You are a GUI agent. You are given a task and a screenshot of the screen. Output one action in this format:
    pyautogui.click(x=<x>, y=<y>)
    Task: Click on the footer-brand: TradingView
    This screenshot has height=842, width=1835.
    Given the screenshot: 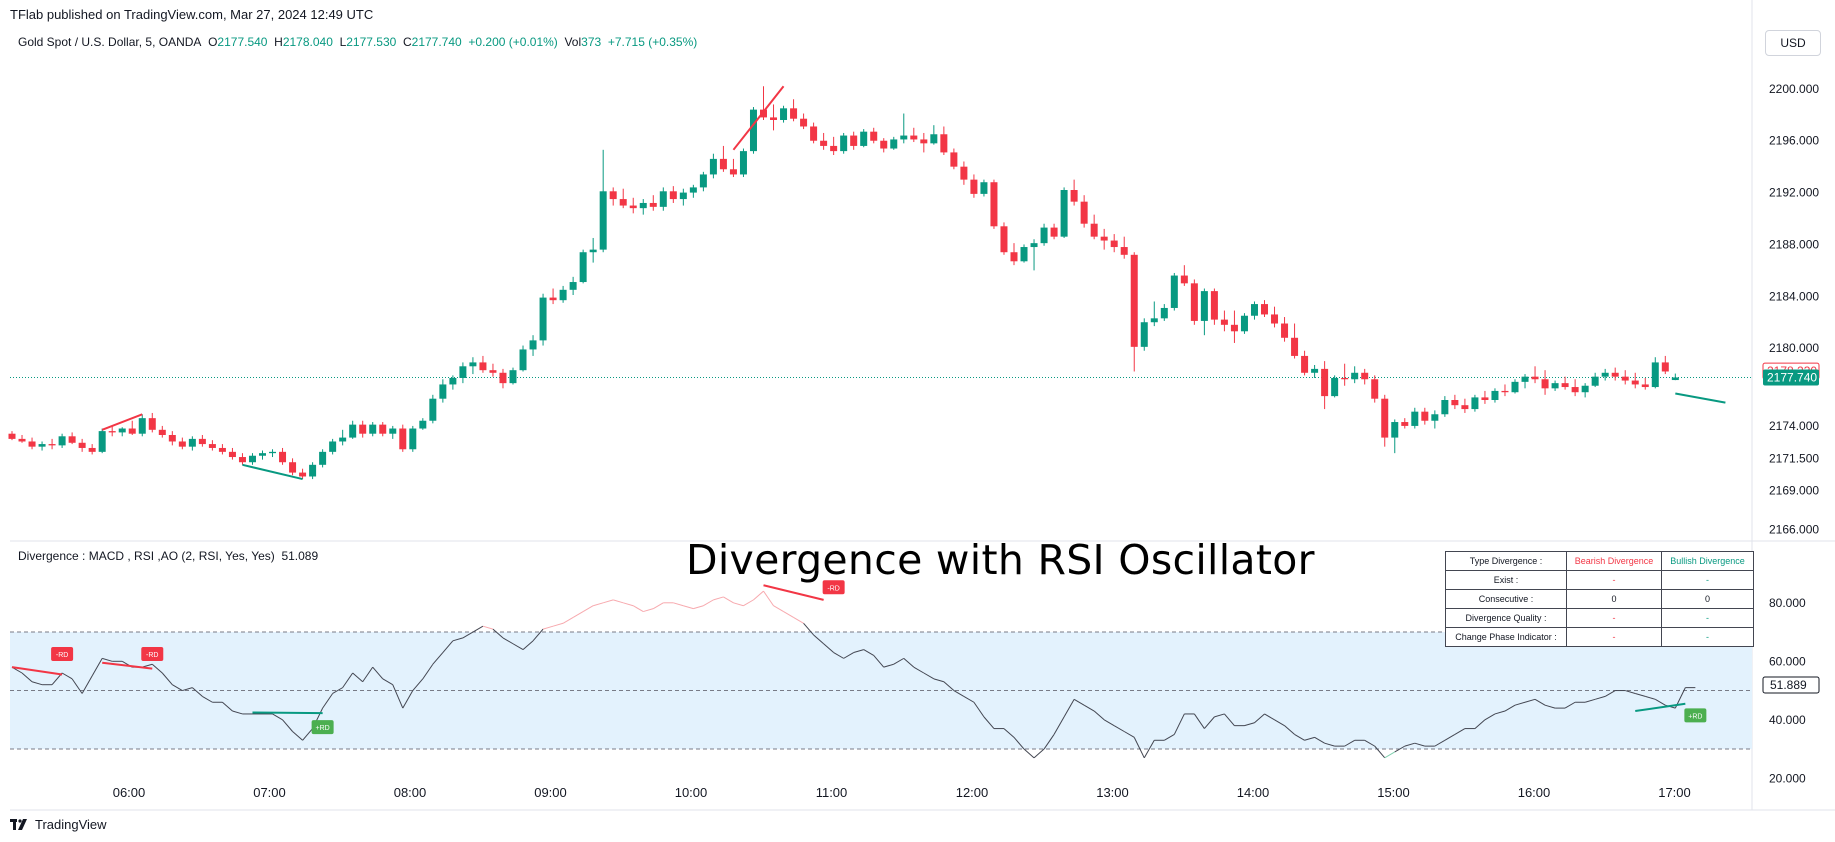 What is the action you would take?
    pyautogui.click(x=58, y=824)
    